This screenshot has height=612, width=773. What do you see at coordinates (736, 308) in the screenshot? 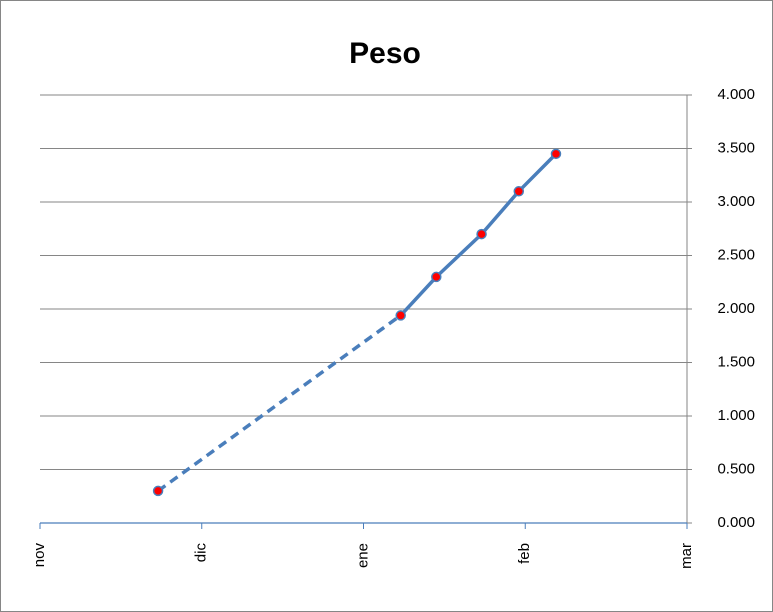
I see `y-tick-label: 2.000` at bounding box center [736, 308].